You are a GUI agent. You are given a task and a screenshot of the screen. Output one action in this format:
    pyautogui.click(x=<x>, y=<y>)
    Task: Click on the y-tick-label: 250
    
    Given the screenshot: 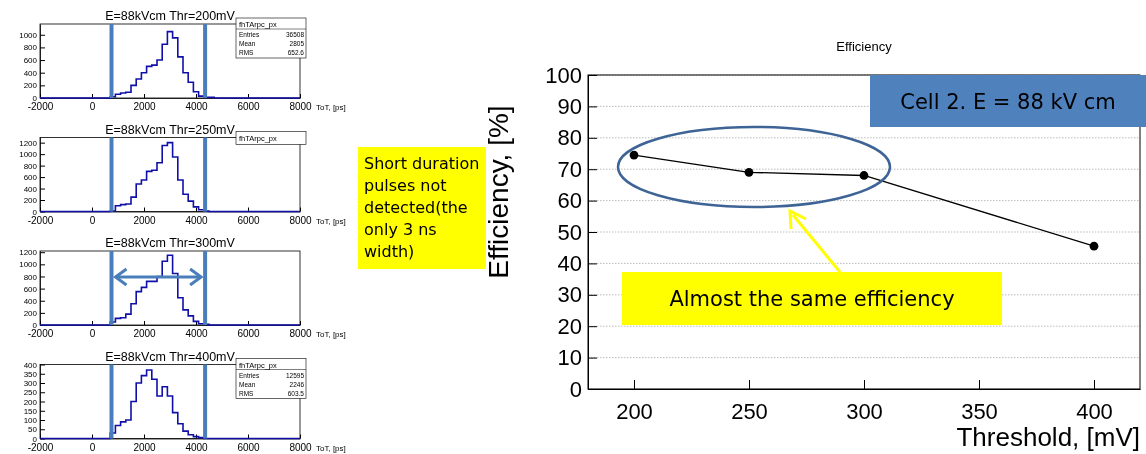 What is the action you would take?
    pyautogui.click(x=30, y=393)
    